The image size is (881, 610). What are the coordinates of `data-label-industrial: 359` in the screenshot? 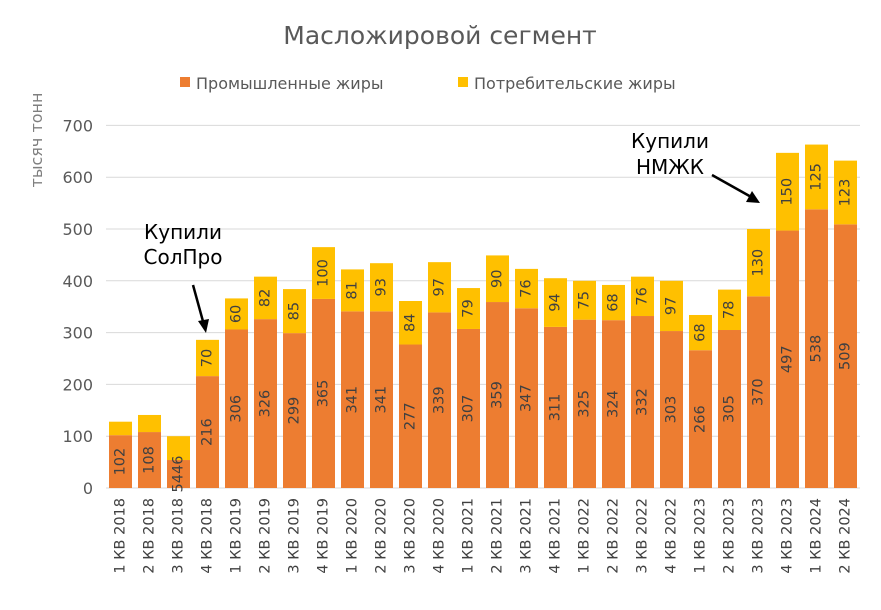 It's located at (498, 395).